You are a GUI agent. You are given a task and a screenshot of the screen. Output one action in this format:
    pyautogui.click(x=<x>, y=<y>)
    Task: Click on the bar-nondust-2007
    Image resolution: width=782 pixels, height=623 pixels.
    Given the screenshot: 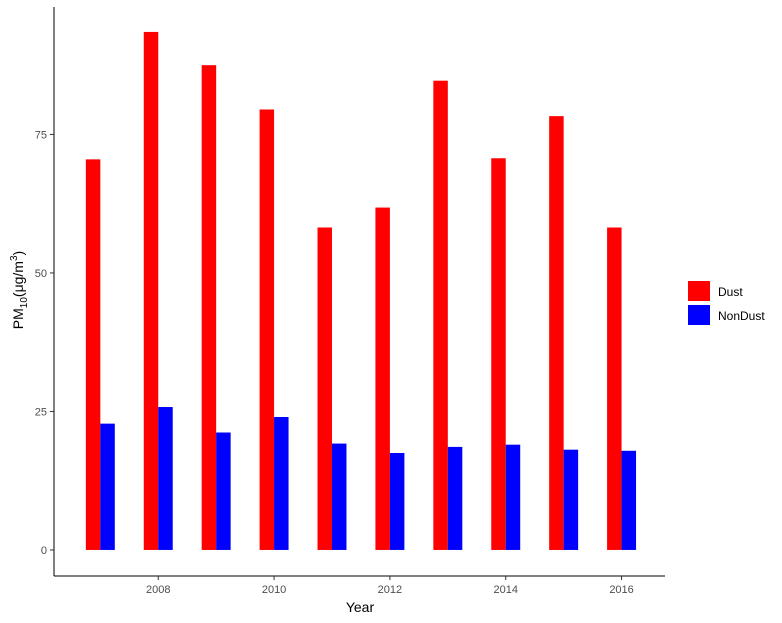 What is the action you would take?
    pyautogui.click(x=107, y=486)
    